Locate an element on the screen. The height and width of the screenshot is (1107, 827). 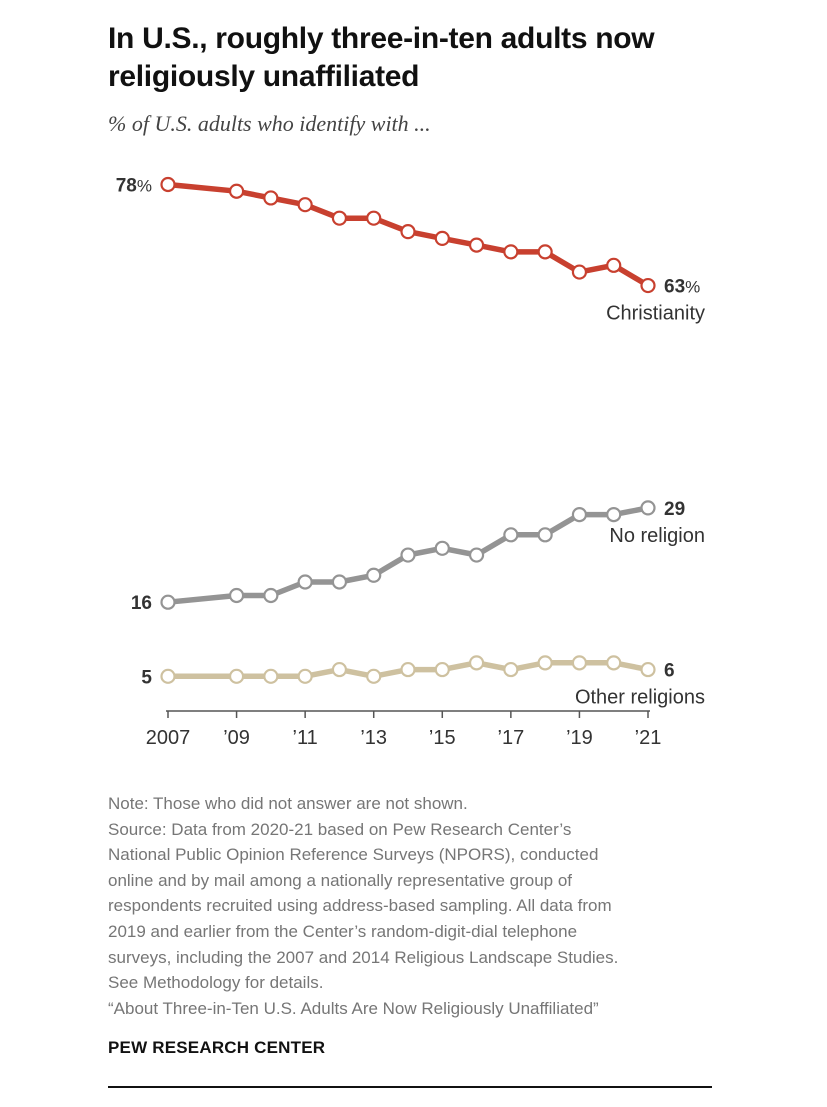
x-tick-label: ’19 is located at coordinates (579, 738).